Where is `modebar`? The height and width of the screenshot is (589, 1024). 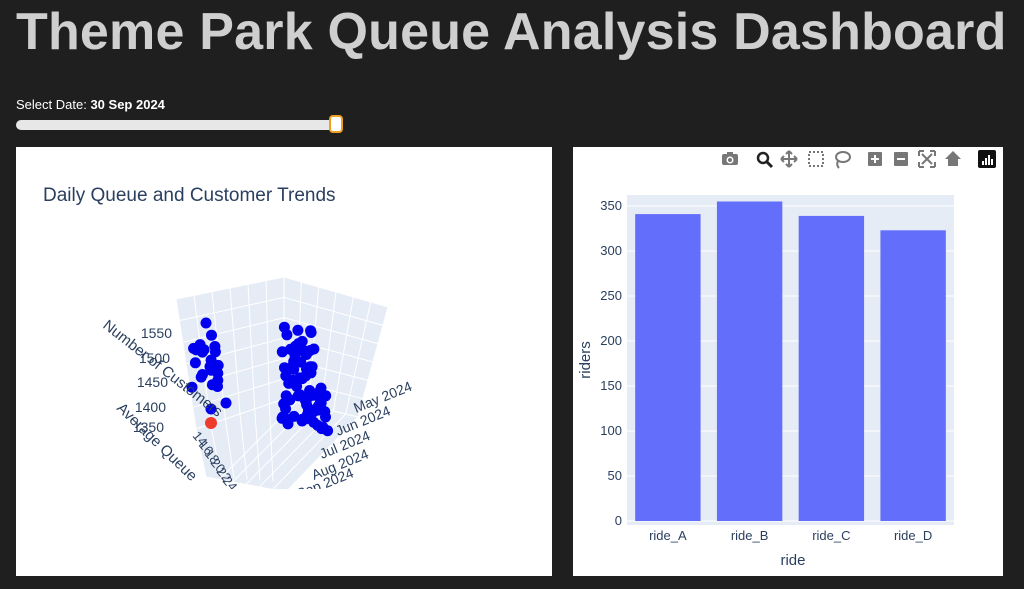
modebar is located at coordinates (859, 159).